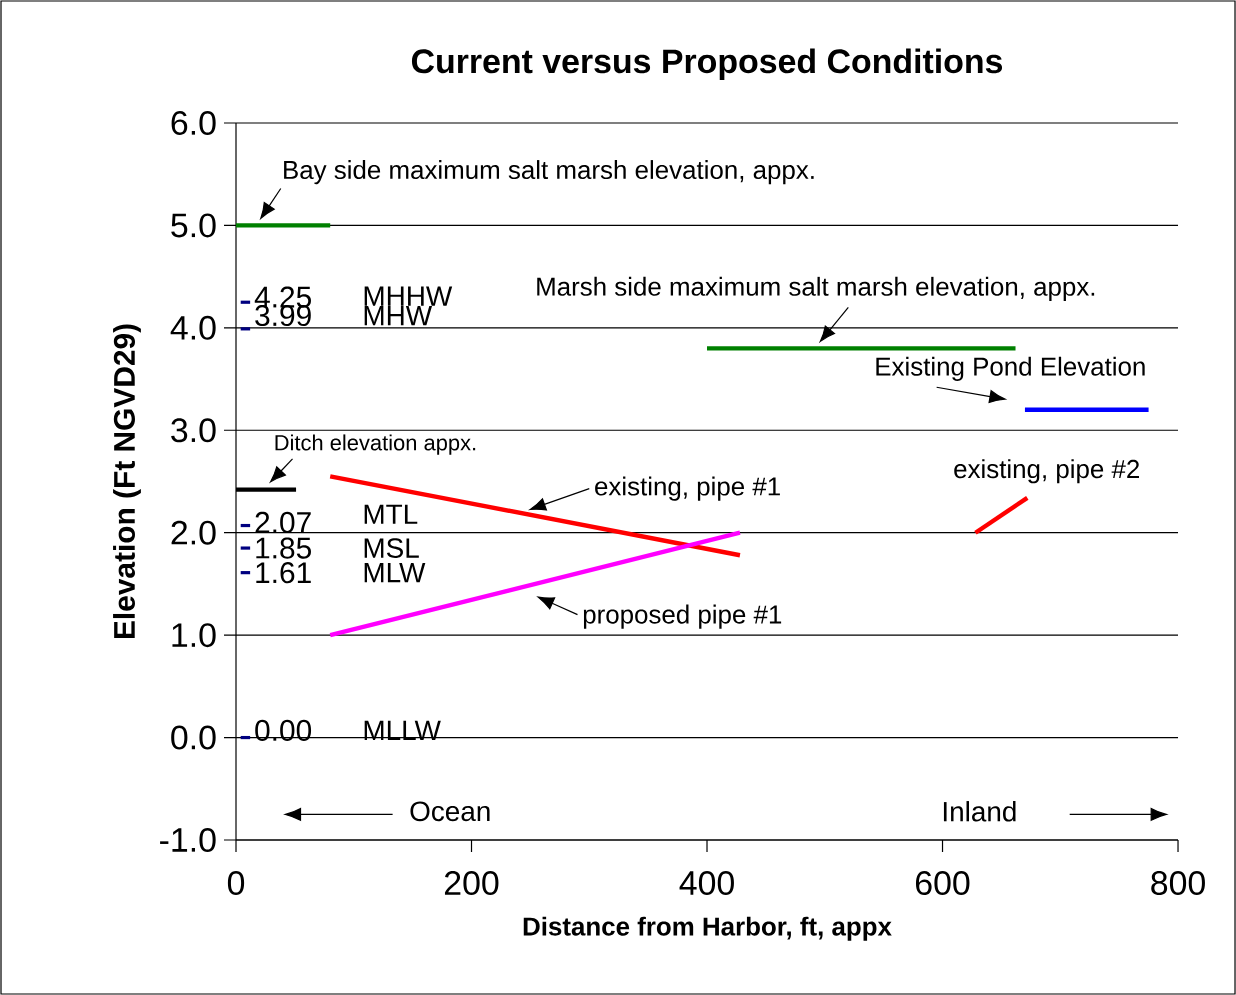 Image resolution: width=1236 pixels, height=995 pixels. Describe the element at coordinates (193, 122) in the screenshot. I see `y-tick-label: 6.0` at that location.